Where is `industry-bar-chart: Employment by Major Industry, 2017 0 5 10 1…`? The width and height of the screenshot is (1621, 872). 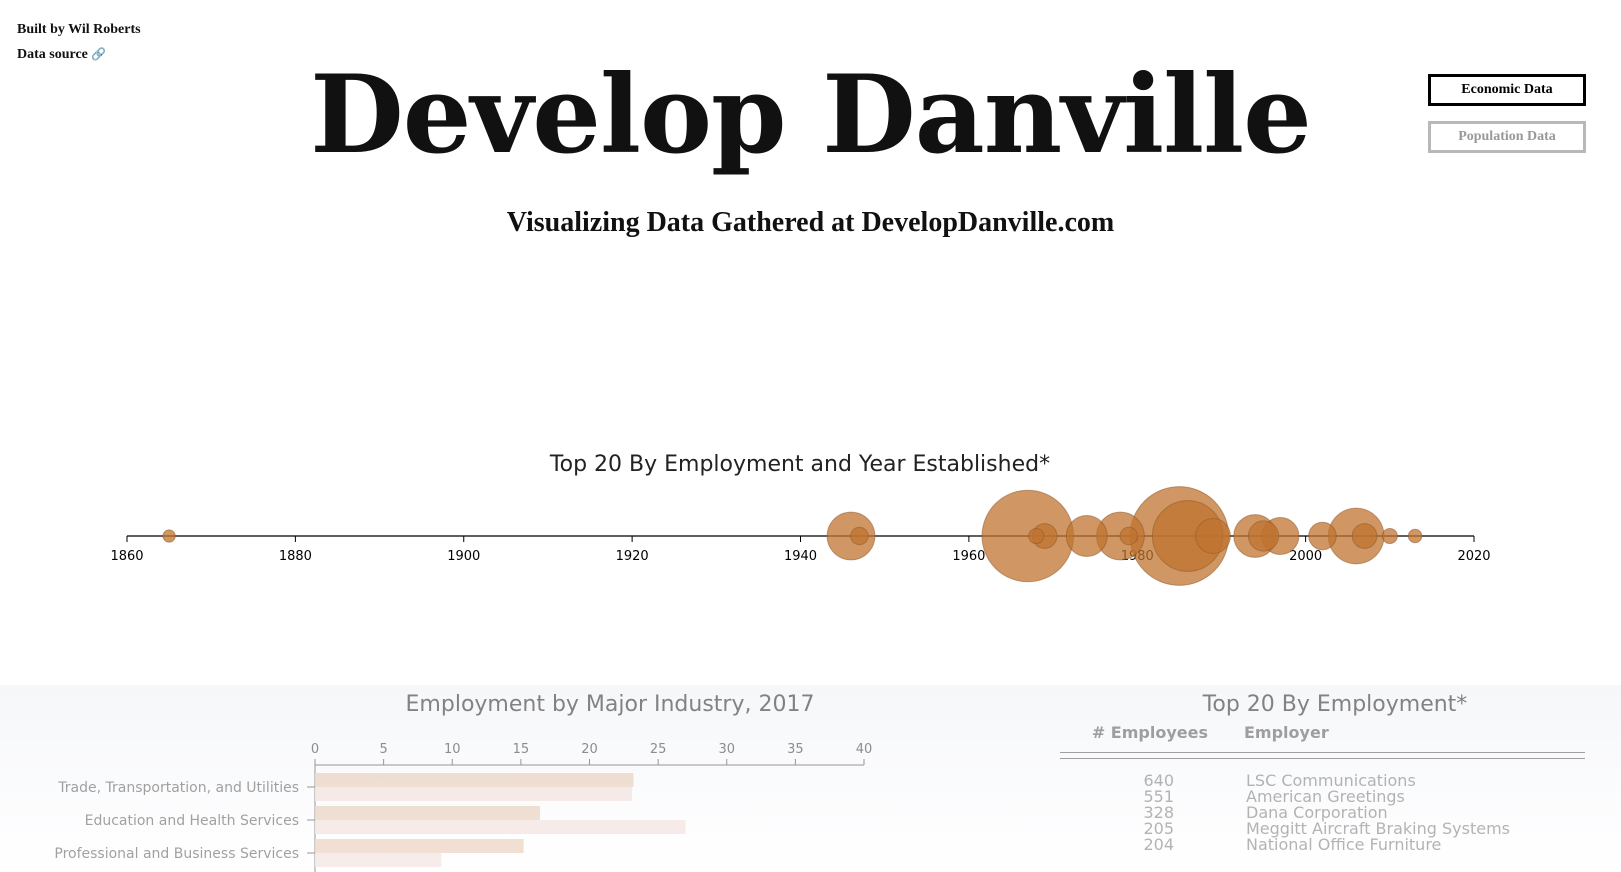 industry-bar-chart: Employment by Major Industry, 2017 0 5 10 1… is located at coordinates (463, 782).